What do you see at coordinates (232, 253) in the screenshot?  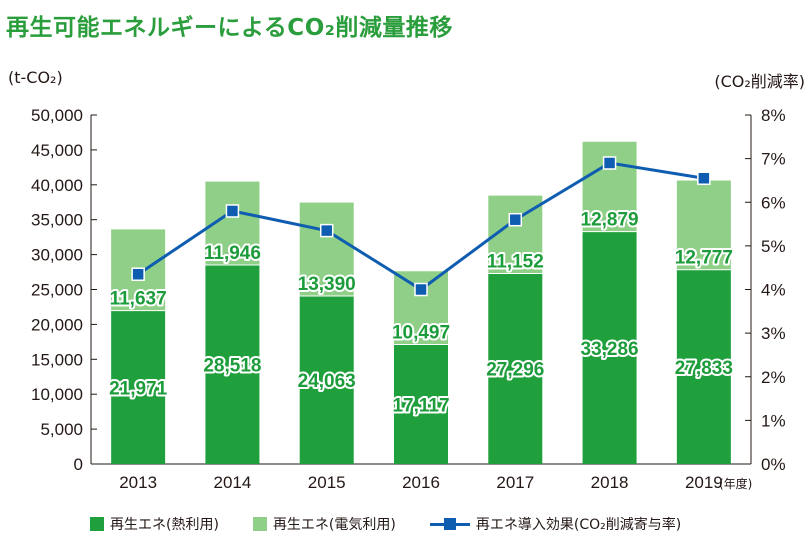 I see `data-label-electric: 11,946` at bounding box center [232, 253].